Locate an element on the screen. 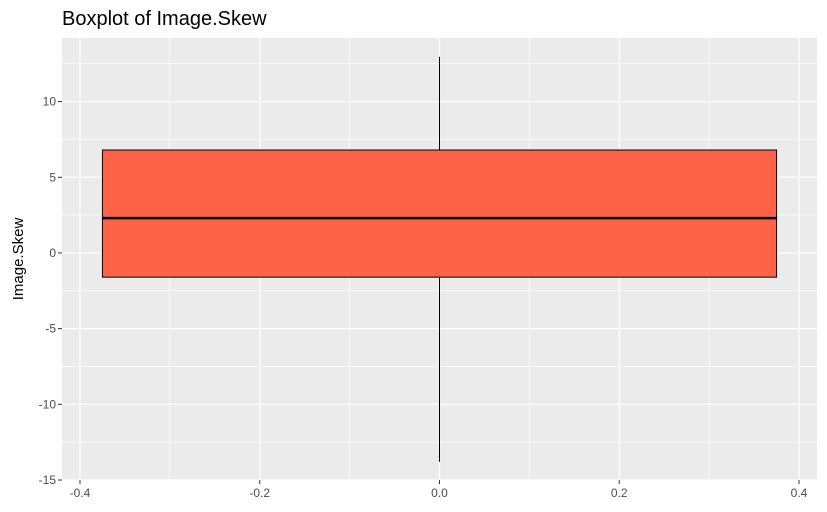 The height and width of the screenshot is (512, 827). x-axis-ticks: -0.4 -0.2 0.0 0.2 0.4 is located at coordinates (439, 490).